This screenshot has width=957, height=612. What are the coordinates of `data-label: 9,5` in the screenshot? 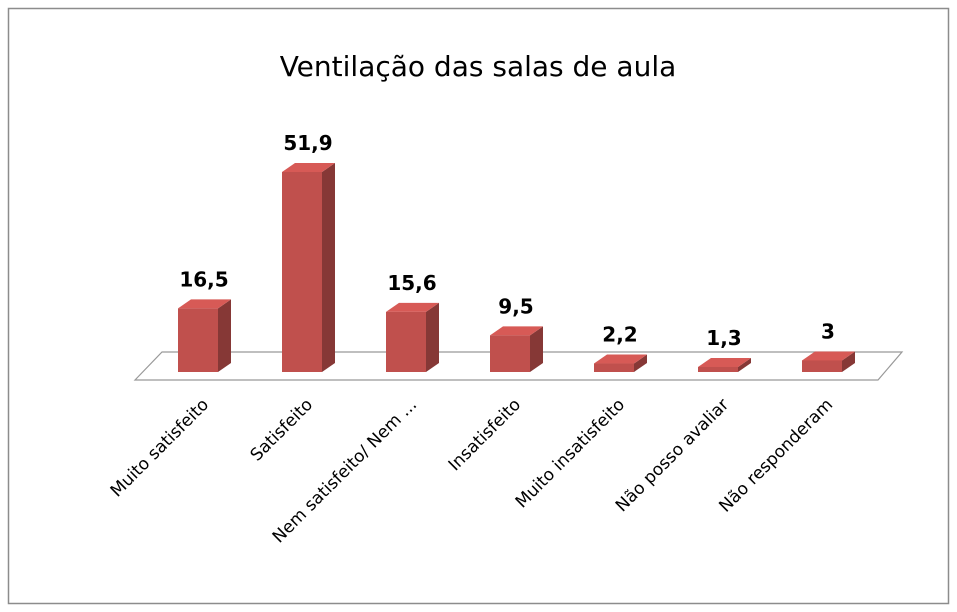 It's located at (515, 306).